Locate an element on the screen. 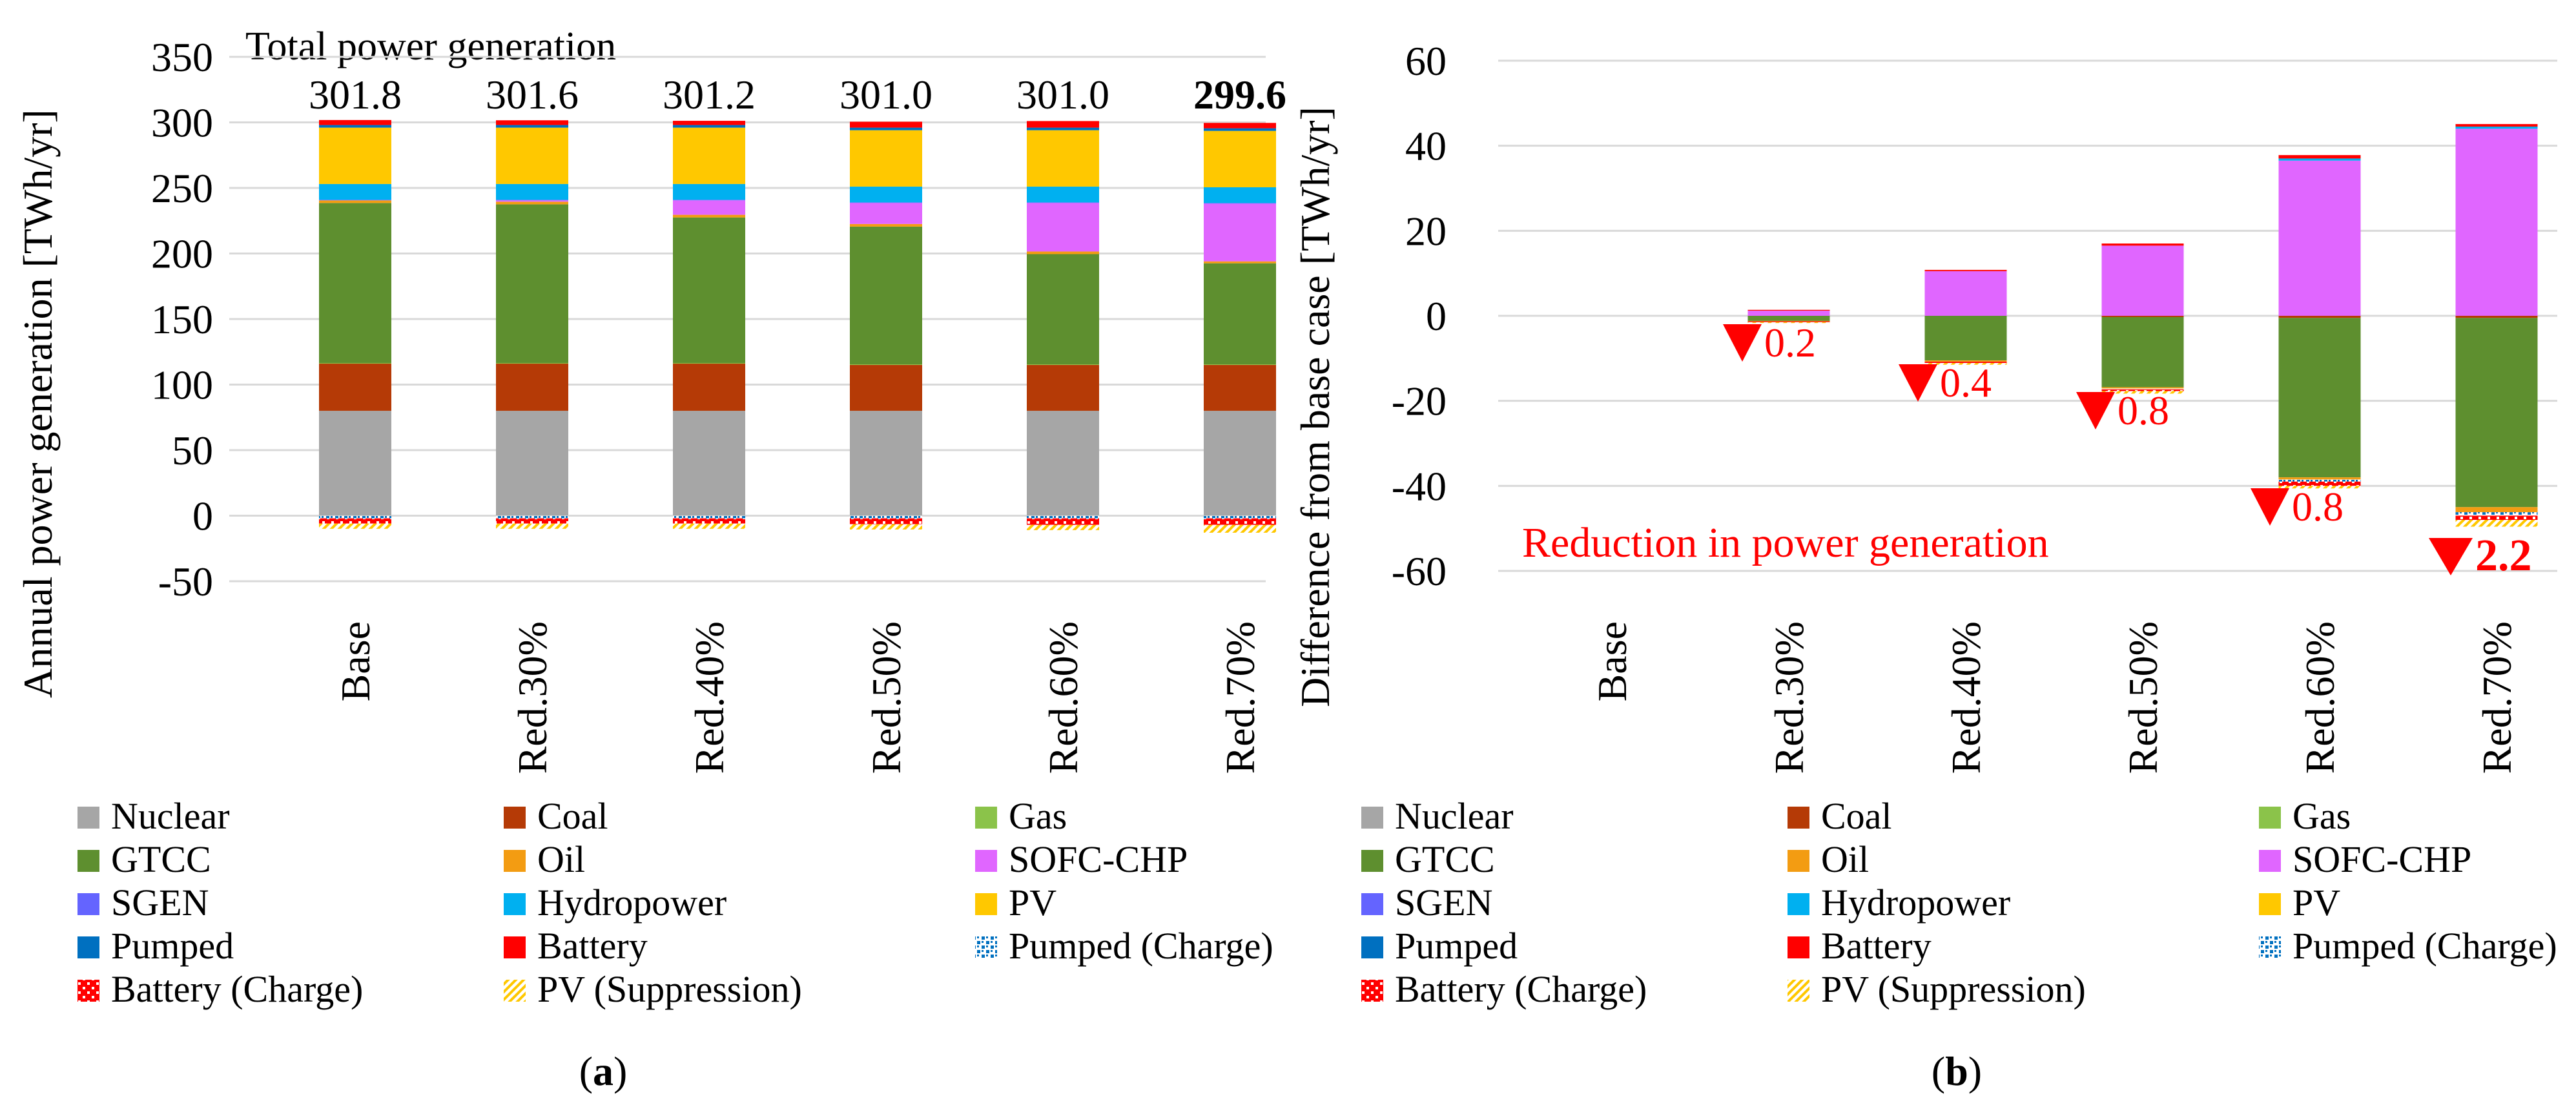  reduction-label: 2.2 is located at coordinates (2503, 556).